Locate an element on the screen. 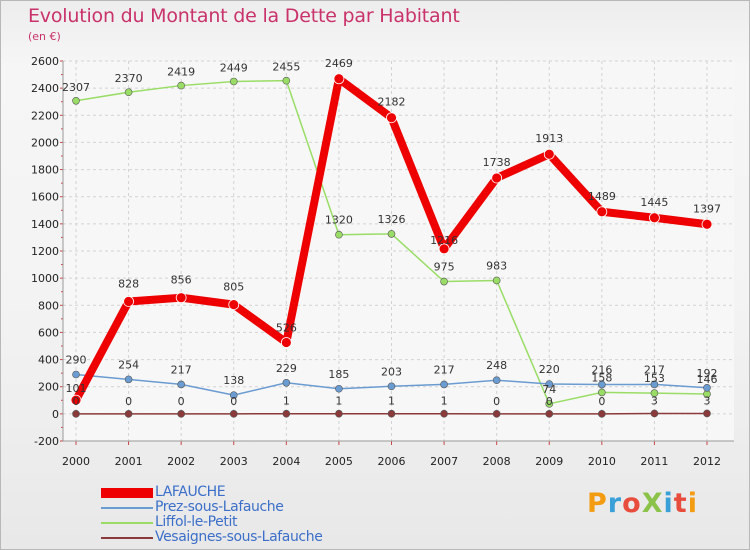 Image resolution: width=750 pixels, height=550 pixels. y-tick-label: 2400 is located at coordinates (45, 88).